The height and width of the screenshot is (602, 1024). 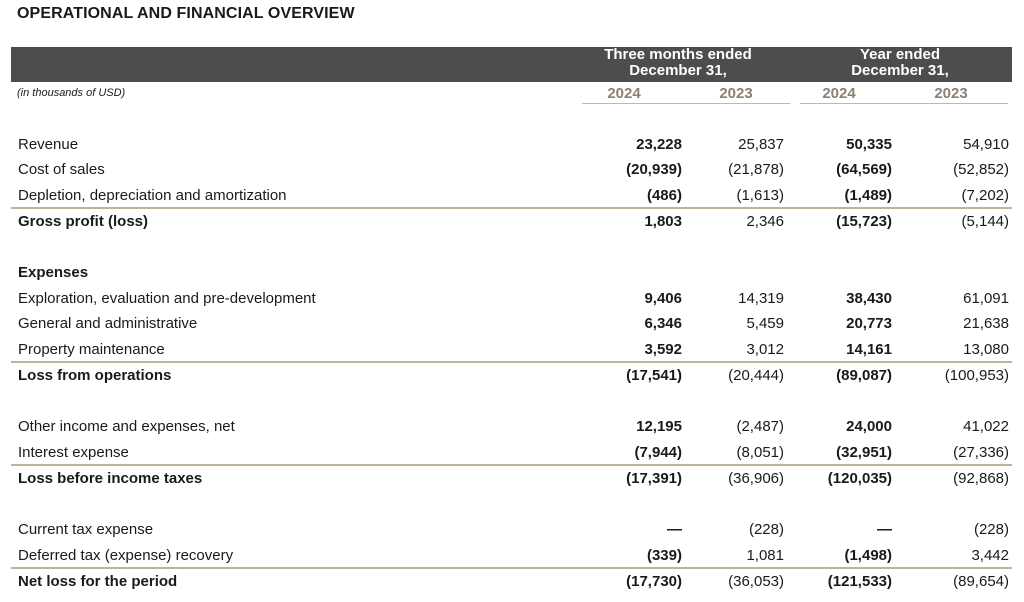 I want to click on row-label: Property maintenance, so click(x=91, y=349).